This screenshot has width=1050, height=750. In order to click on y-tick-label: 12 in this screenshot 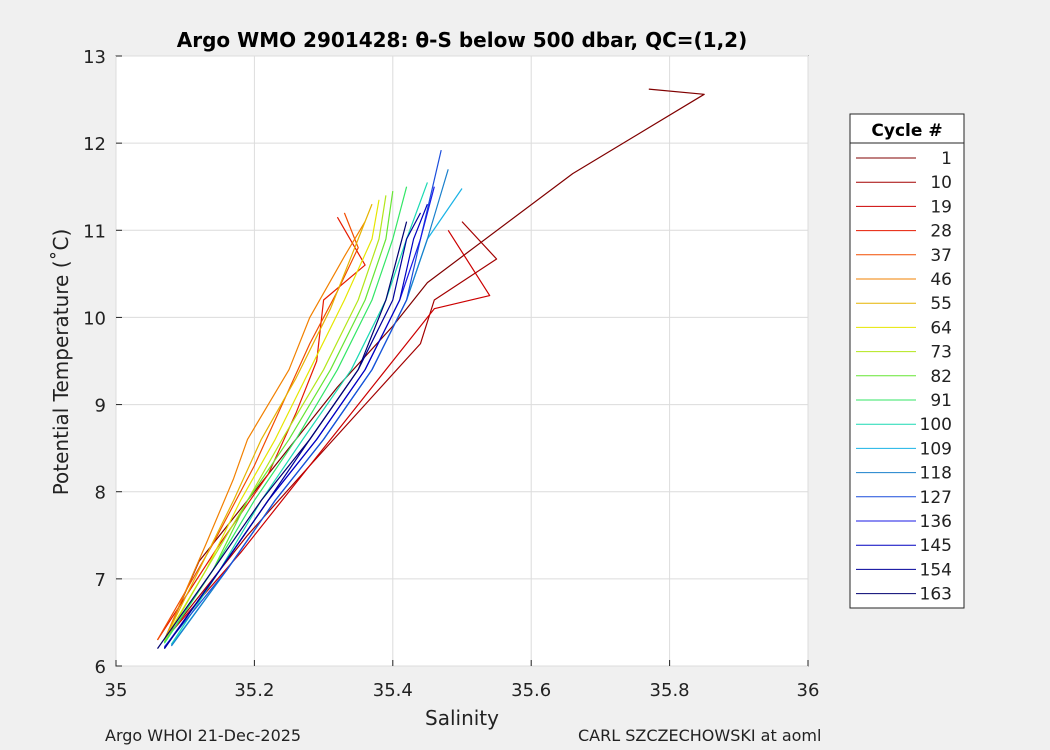, I will do `click(94, 144)`.